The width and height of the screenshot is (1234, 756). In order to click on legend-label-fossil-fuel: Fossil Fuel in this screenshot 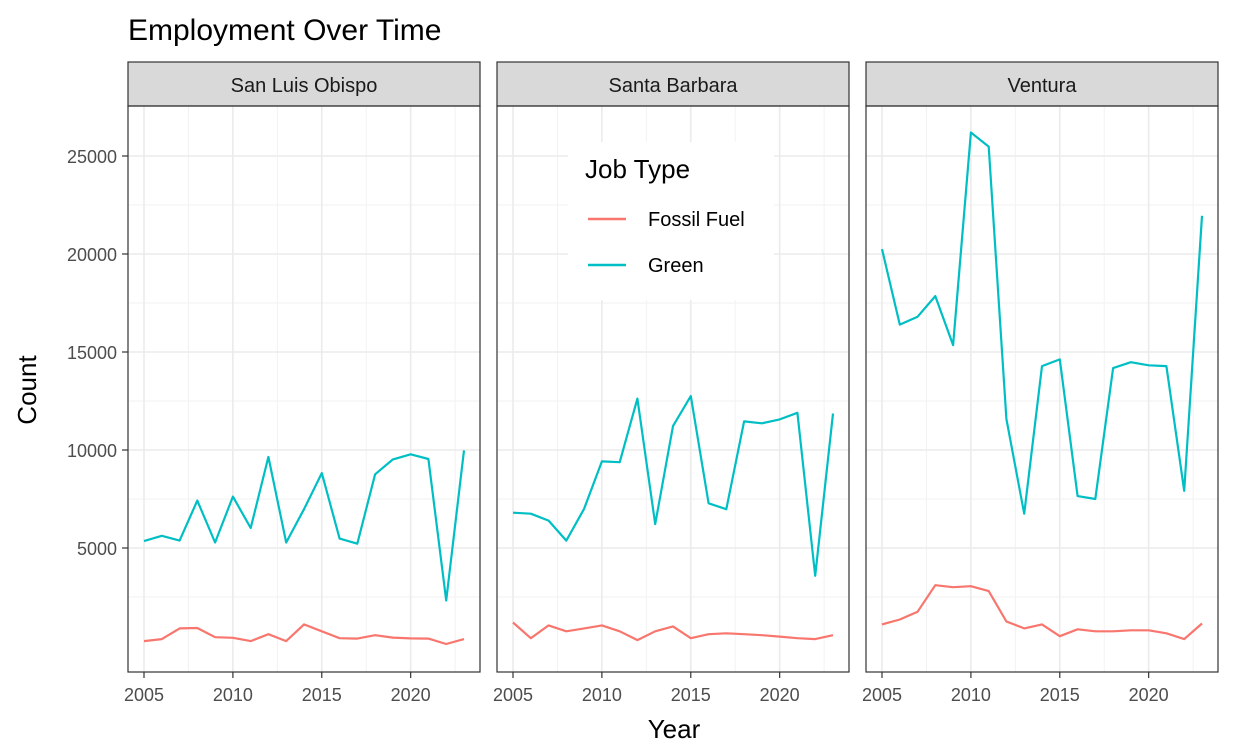, I will do `click(696, 220)`.